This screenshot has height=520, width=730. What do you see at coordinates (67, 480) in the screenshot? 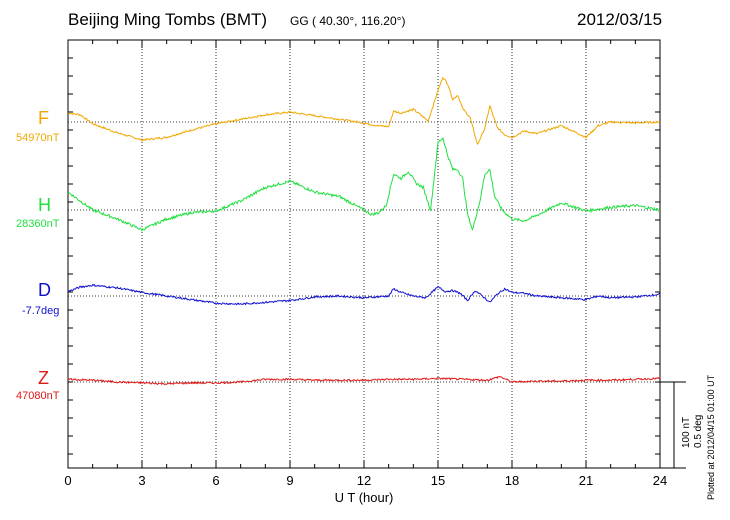
I see `x-tick-label: 0` at bounding box center [67, 480].